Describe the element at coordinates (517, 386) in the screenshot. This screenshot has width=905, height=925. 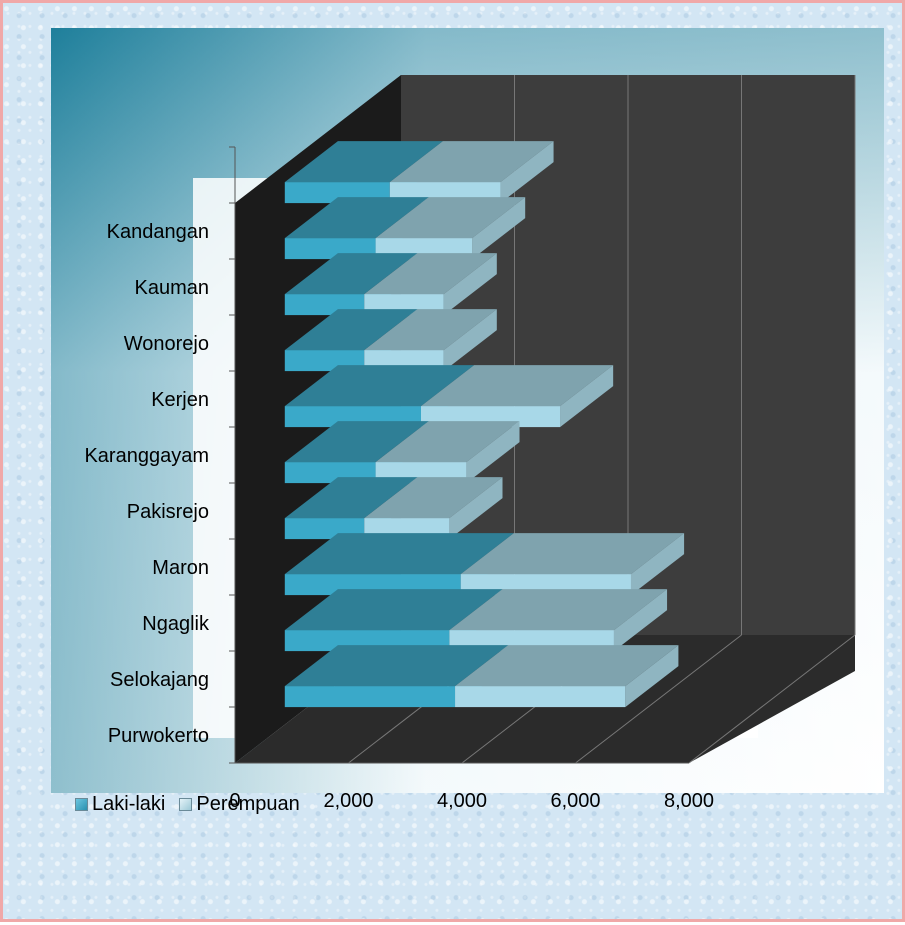
I see `bar-karanggayam-perempuan-top` at that location.